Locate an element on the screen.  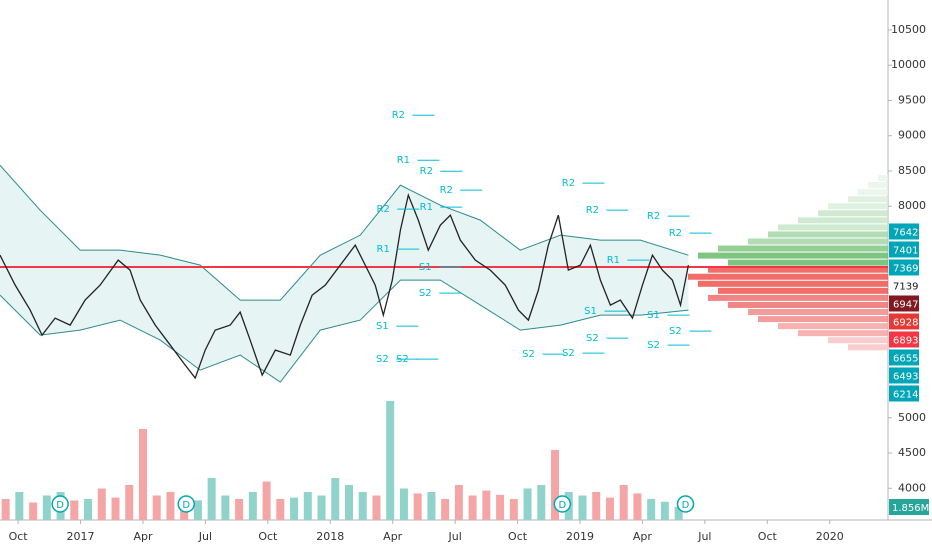
price-tag-label: 7139 is located at coordinates (905, 286).